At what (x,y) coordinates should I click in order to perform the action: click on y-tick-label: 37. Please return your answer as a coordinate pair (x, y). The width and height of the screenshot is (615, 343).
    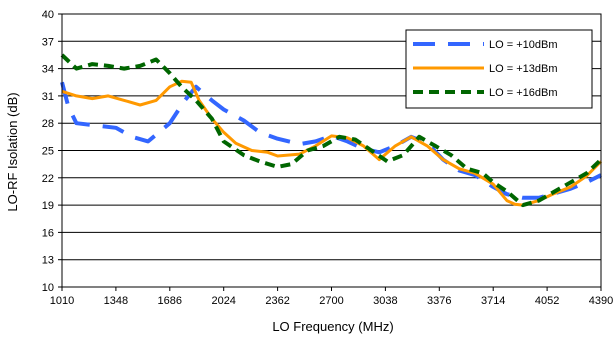
    Looking at the image, I should click on (48, 42).